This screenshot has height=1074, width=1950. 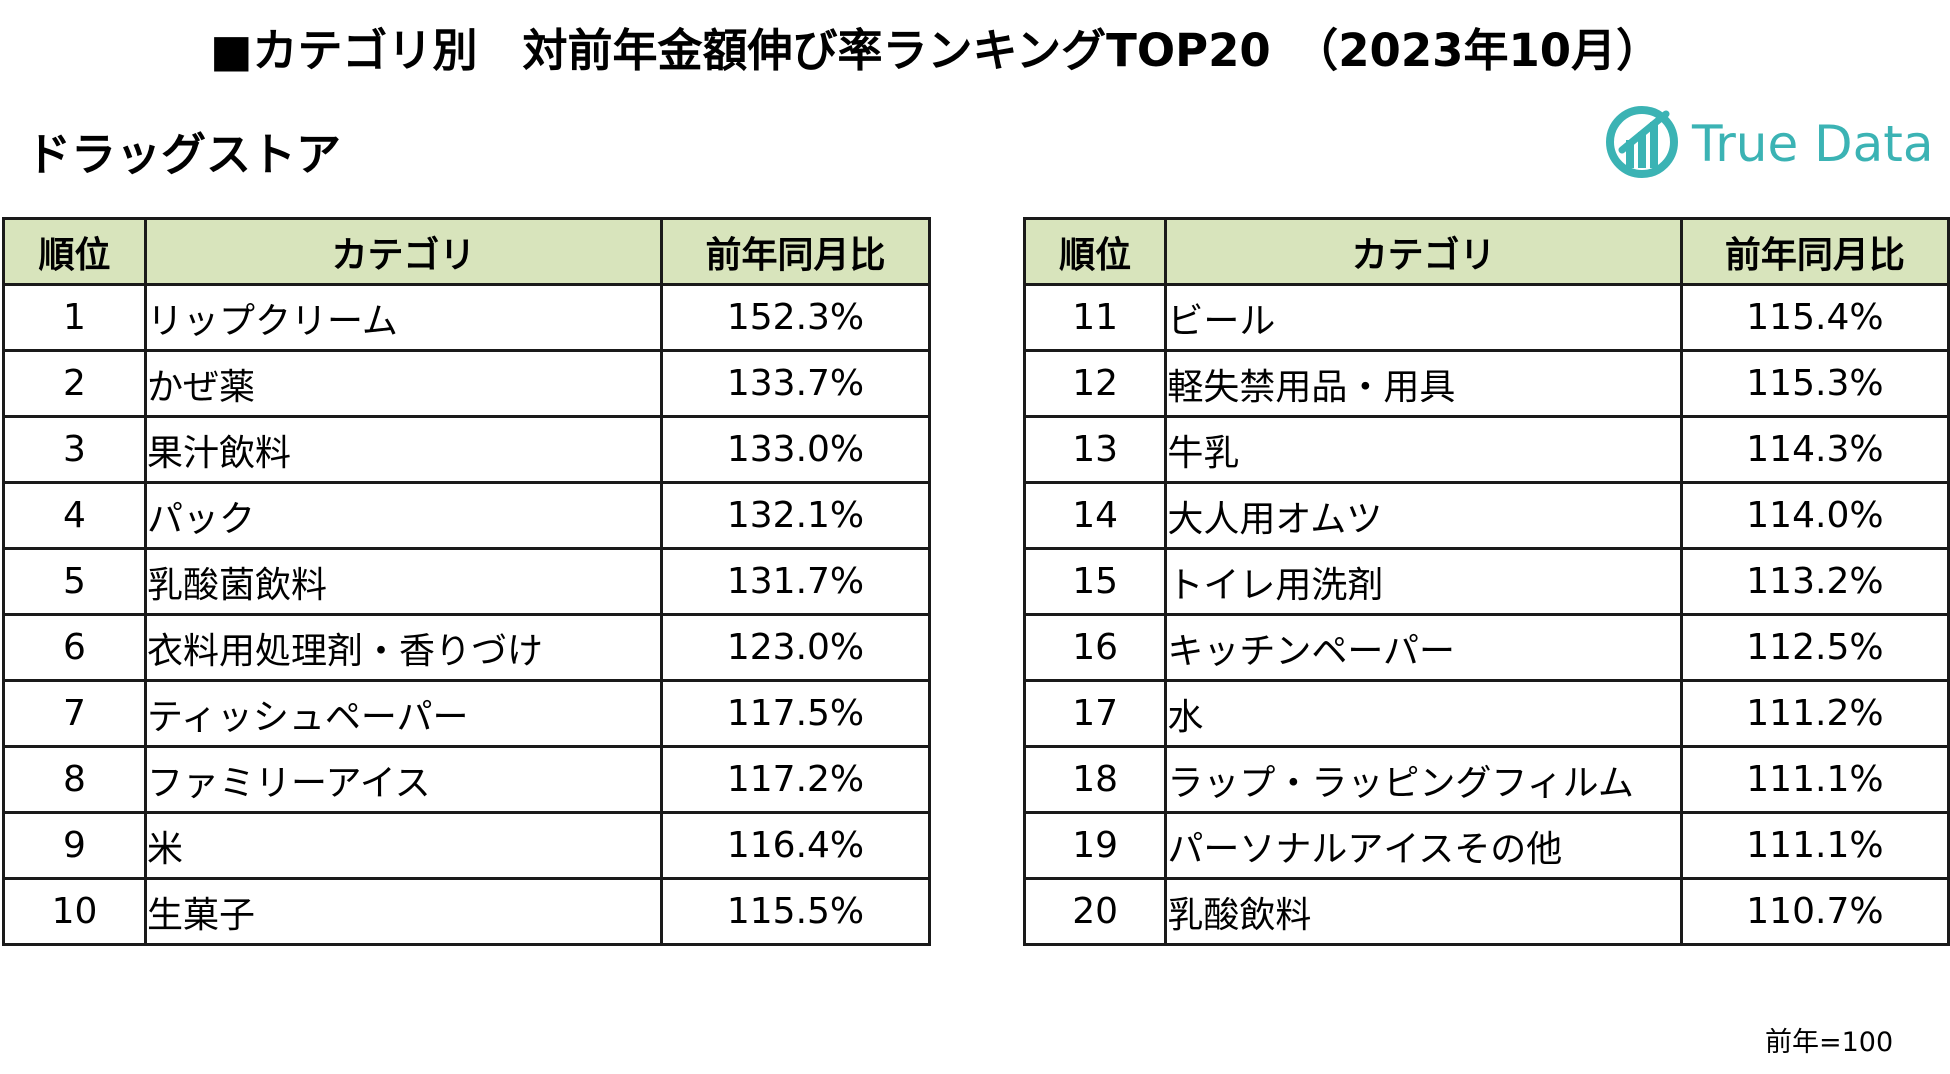 What do you see at coordinates (403, 911) in the screenshot?
I see `category-cell: 生菓子` at bounding box center [403, 911].